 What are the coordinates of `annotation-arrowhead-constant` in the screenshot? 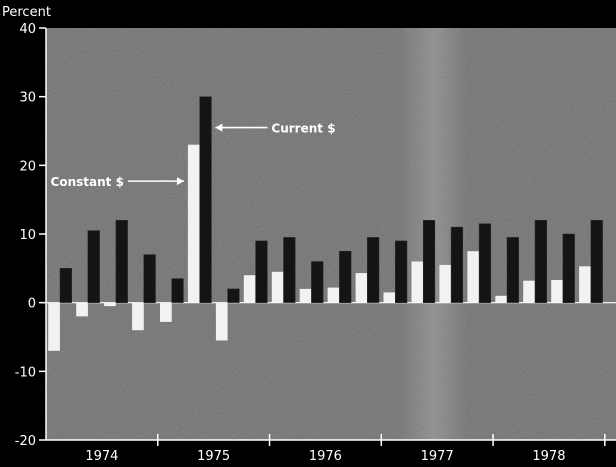 It's located at (180, 181).